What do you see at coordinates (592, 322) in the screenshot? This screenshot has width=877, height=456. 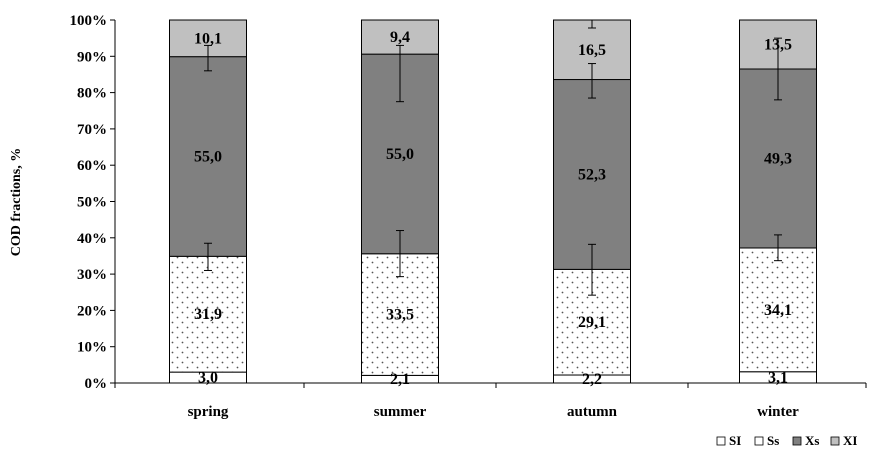 I see `data-label-ss-autumn: 29,1` at bounding box center [592, 322].